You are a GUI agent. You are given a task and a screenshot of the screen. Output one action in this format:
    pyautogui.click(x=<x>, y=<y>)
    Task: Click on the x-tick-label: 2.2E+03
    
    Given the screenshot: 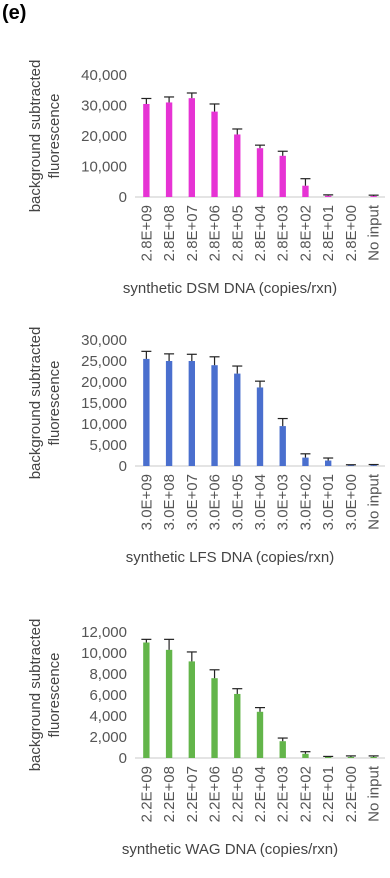 What is the action you would take?
    pyautogui.click(x=283, y=794)
    